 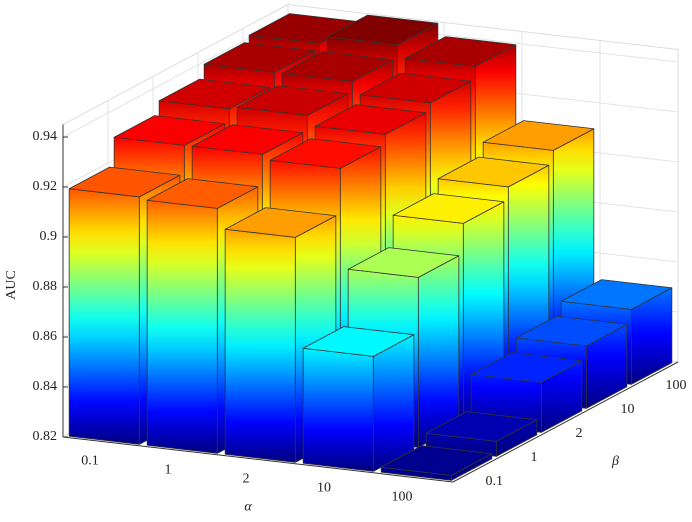 I want to click on x-tick-label: 1, so click(x=168, y=470).